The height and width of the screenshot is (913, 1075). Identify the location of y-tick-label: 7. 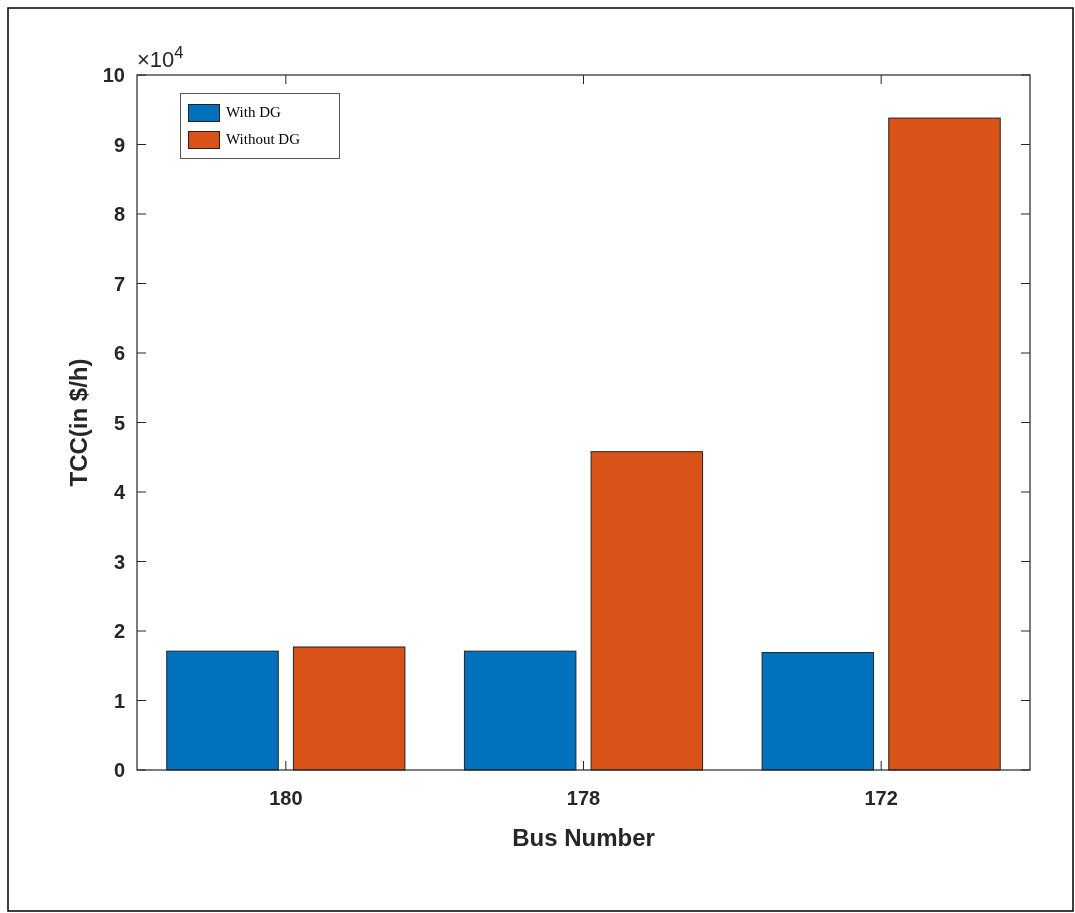
(119, 283).